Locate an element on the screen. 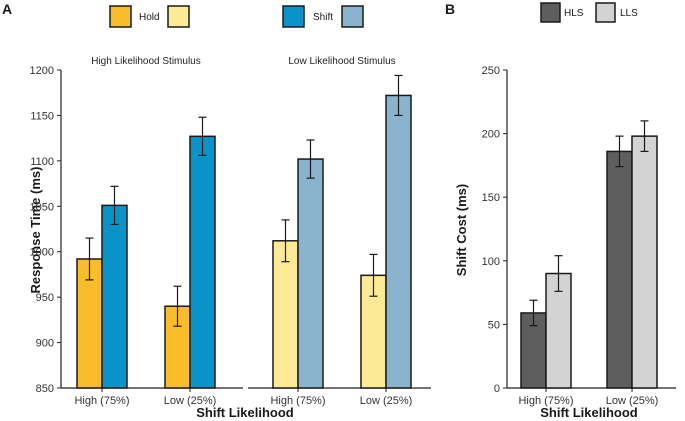  panel-b-y-axis-title: Shift Cost (ms) is located at coordinates (461, 230).